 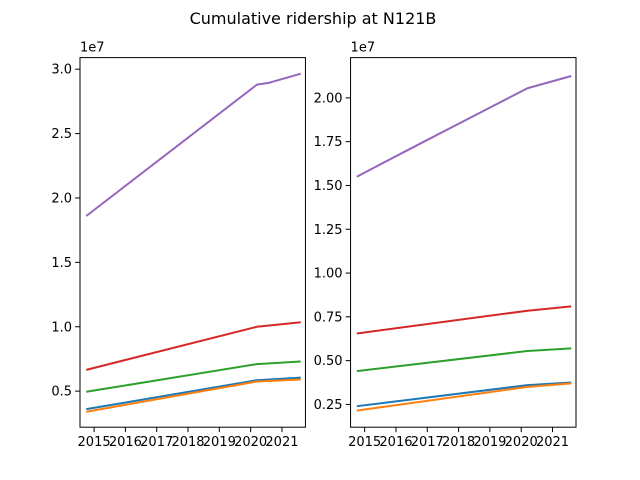 What do you see at coordinates (61, 198) in the screenshot?
I see `y-tick-label: 2.0` at bounding box center [61, 198].